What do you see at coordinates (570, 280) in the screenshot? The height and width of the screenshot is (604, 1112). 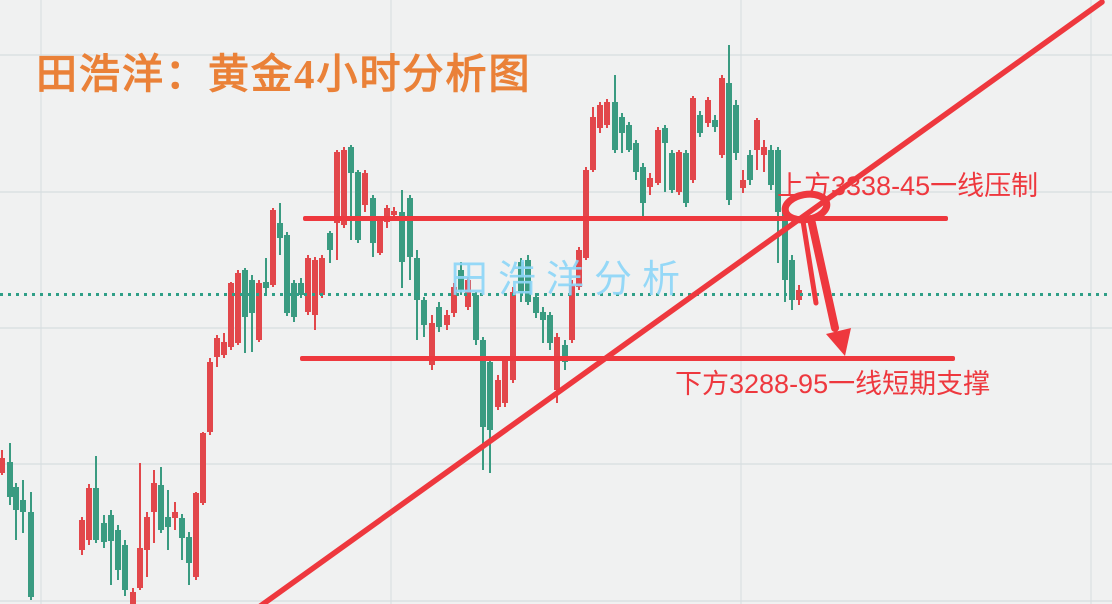 I see `watermark-text: 田浩洋分析` at bounding box center [570, 280].